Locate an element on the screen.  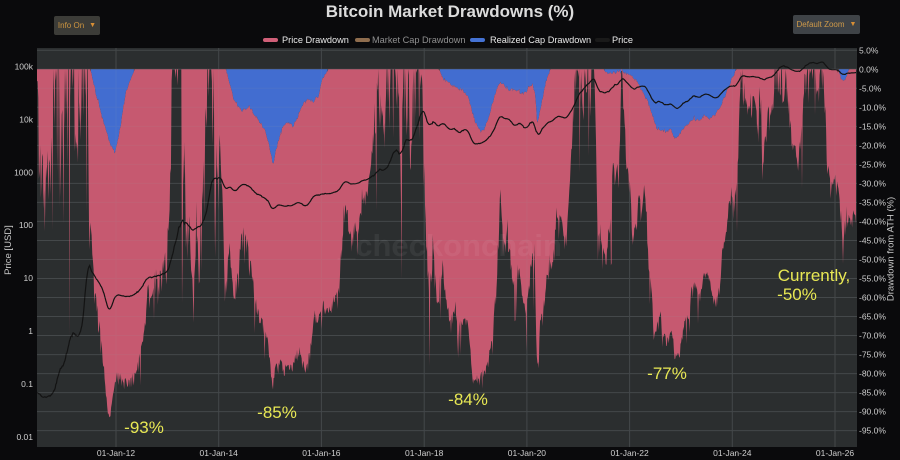
svg-text: Drawdown from ATH (%) is located at coordinates (891, 249).